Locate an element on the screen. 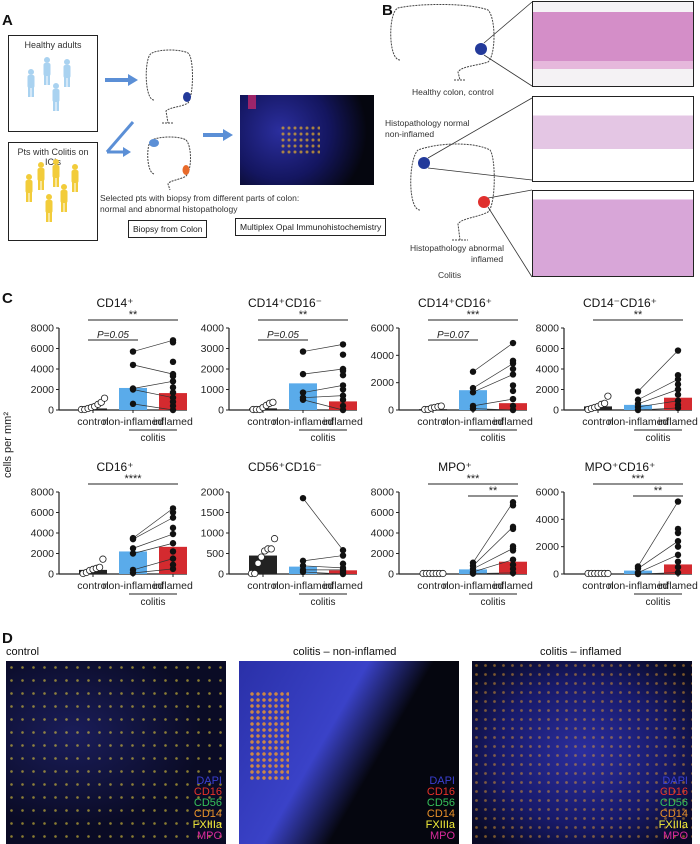 This screenshot has height=844, width=700. svg-text: 1000 is located at coordinates (213, 534).